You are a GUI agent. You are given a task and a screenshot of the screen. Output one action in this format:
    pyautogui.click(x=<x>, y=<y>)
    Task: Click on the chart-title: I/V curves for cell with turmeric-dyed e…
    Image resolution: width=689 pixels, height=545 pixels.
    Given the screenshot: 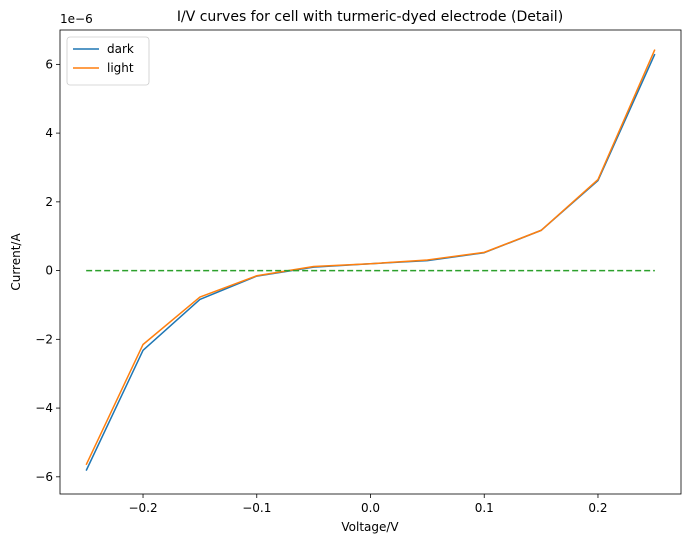 What is the action you would take?
    pyautogui.click(x=370, y=17)
    